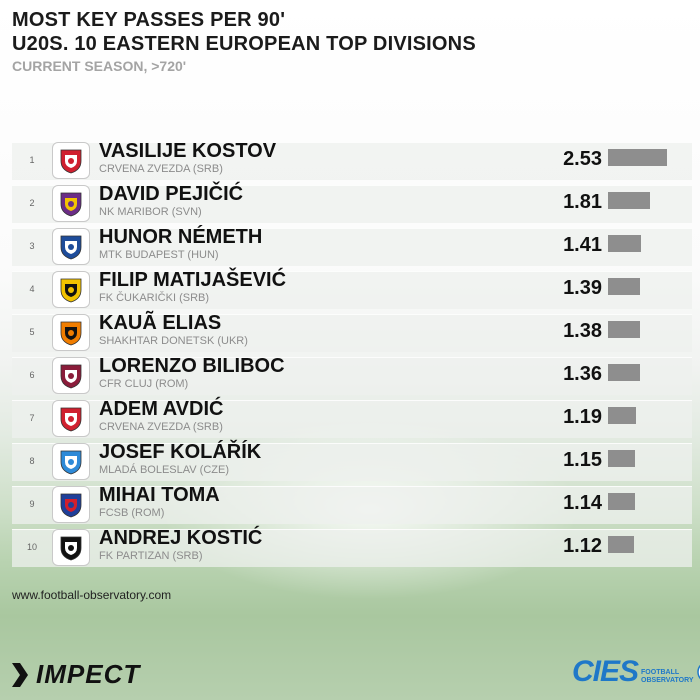 This screenshot has height=700, width=700. What do you see at coordinates (71, 246) in the screenshot?
I see `mtk-crest-icon` at bounding box center [71, 246].